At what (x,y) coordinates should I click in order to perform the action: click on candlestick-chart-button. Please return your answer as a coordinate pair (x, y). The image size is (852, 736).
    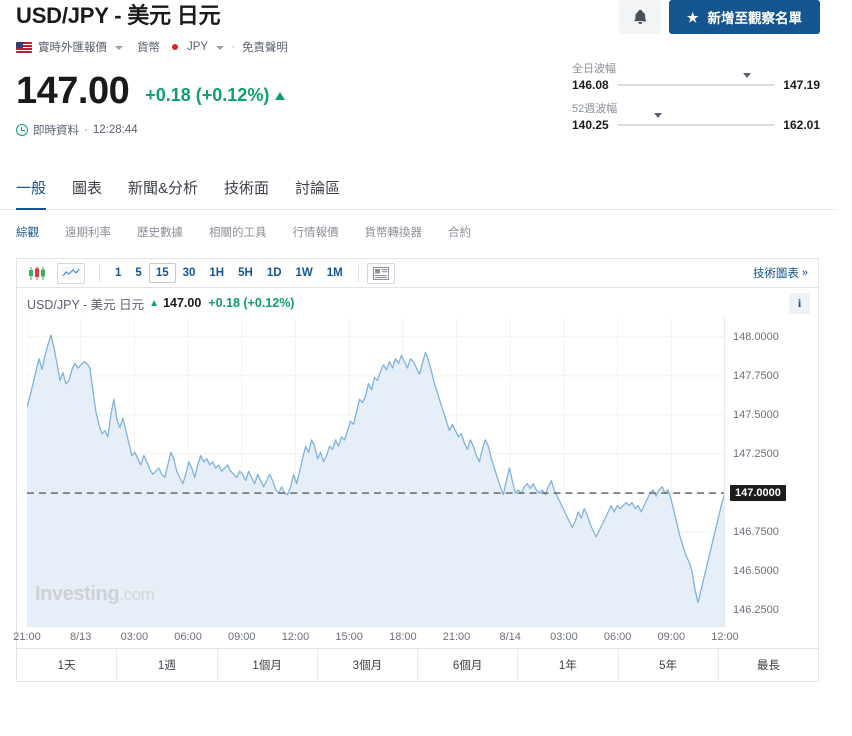
    Looking at the image, I should click on (37, 273).